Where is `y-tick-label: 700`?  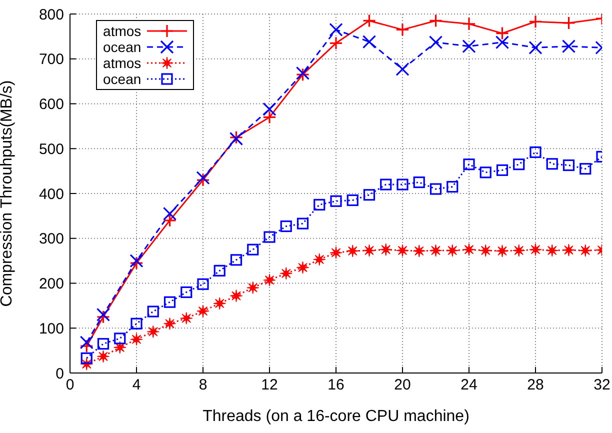 y-tick-label: 700 is located at coordinates (51, 59).